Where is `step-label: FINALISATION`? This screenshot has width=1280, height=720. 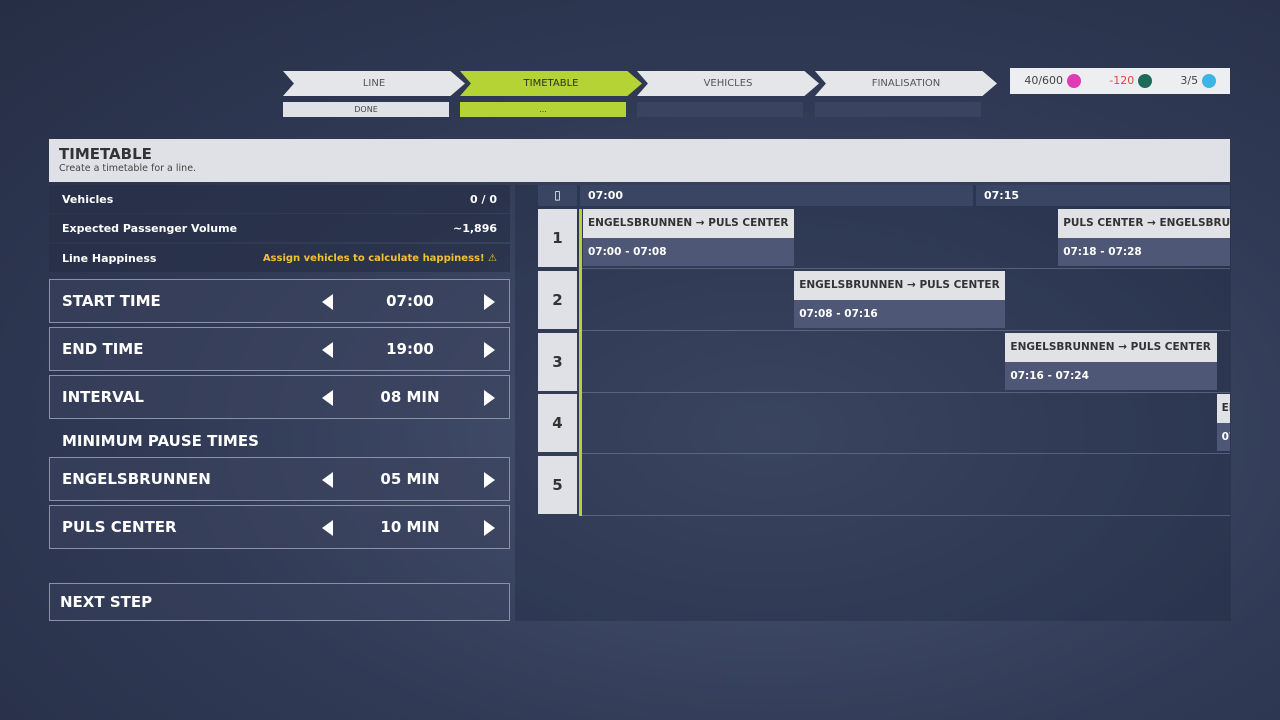 step-label: FINALISATION is located at coordinates (906, 83).